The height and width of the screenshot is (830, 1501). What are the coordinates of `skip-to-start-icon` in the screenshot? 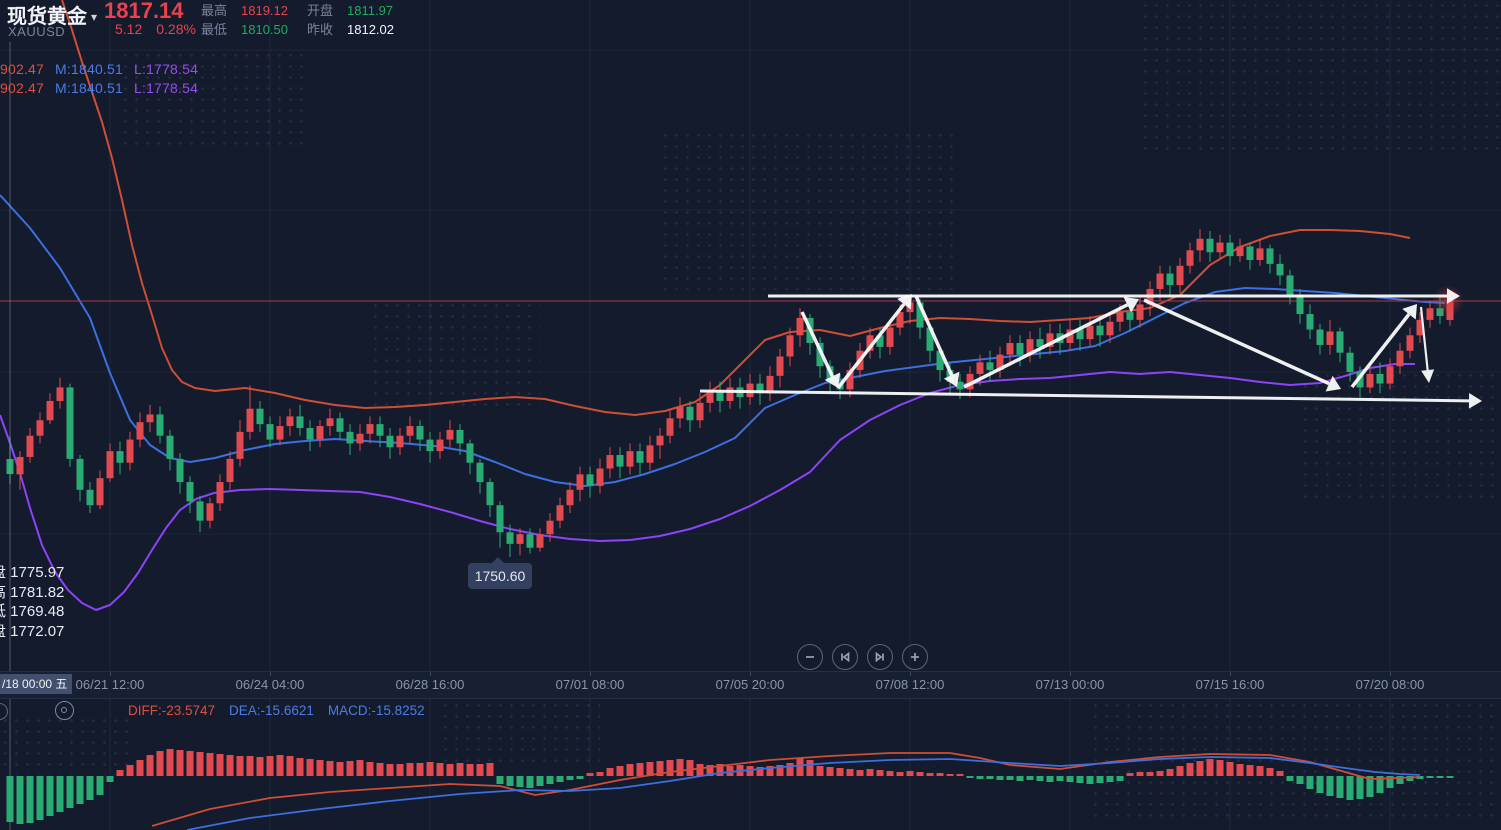 It's located at (845, 657).